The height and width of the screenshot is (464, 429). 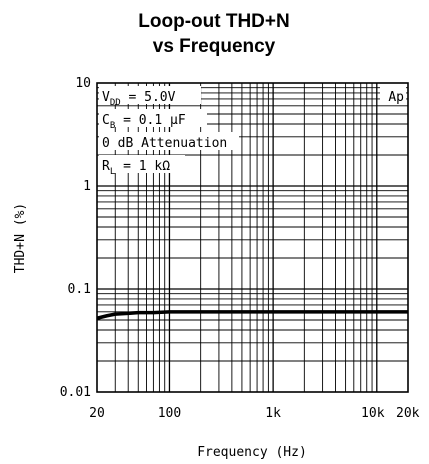 What do you see at coordinates (144, 122) in the screenshot?
I see `cb-annotation: CB = 0.1 μF` at bounding box center [144, 122].